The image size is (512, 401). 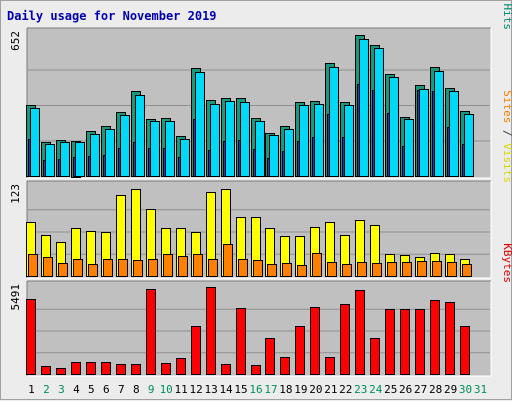 I want to click on y-tick-label: 652, so click(x=15, y=41).